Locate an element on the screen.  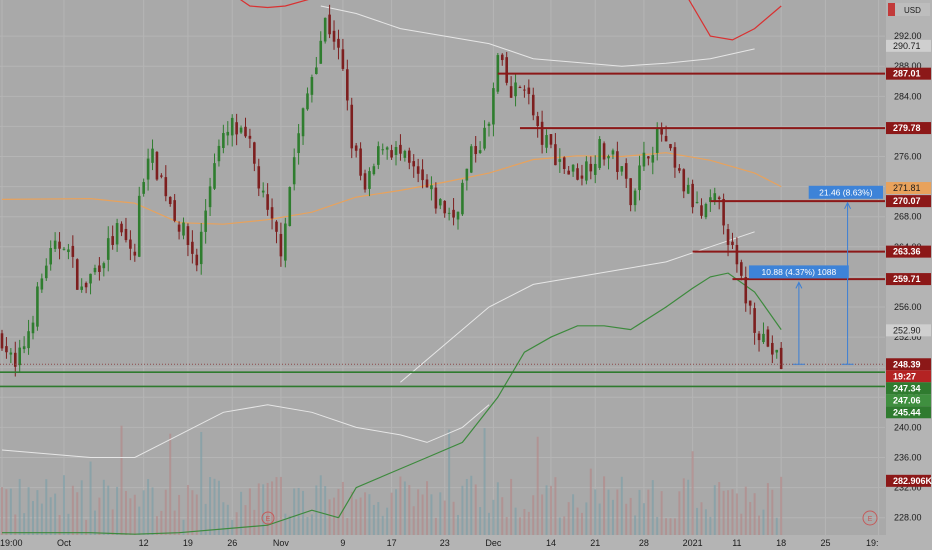
time-tick-label: Dec is located at coordinates (493, 543).